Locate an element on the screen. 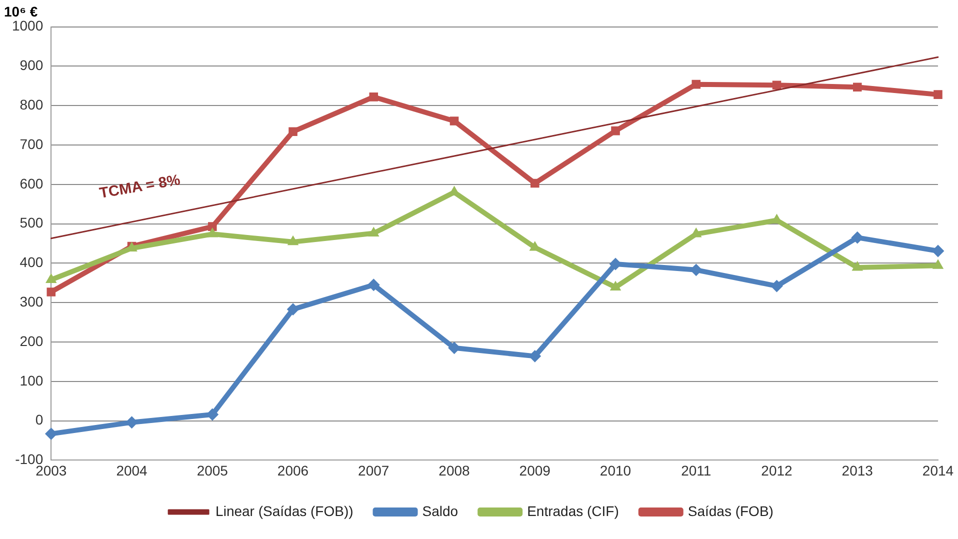 This screenshot has width=958, height=539. x-tick-label: 2012 is located at coordinates (777, 470).